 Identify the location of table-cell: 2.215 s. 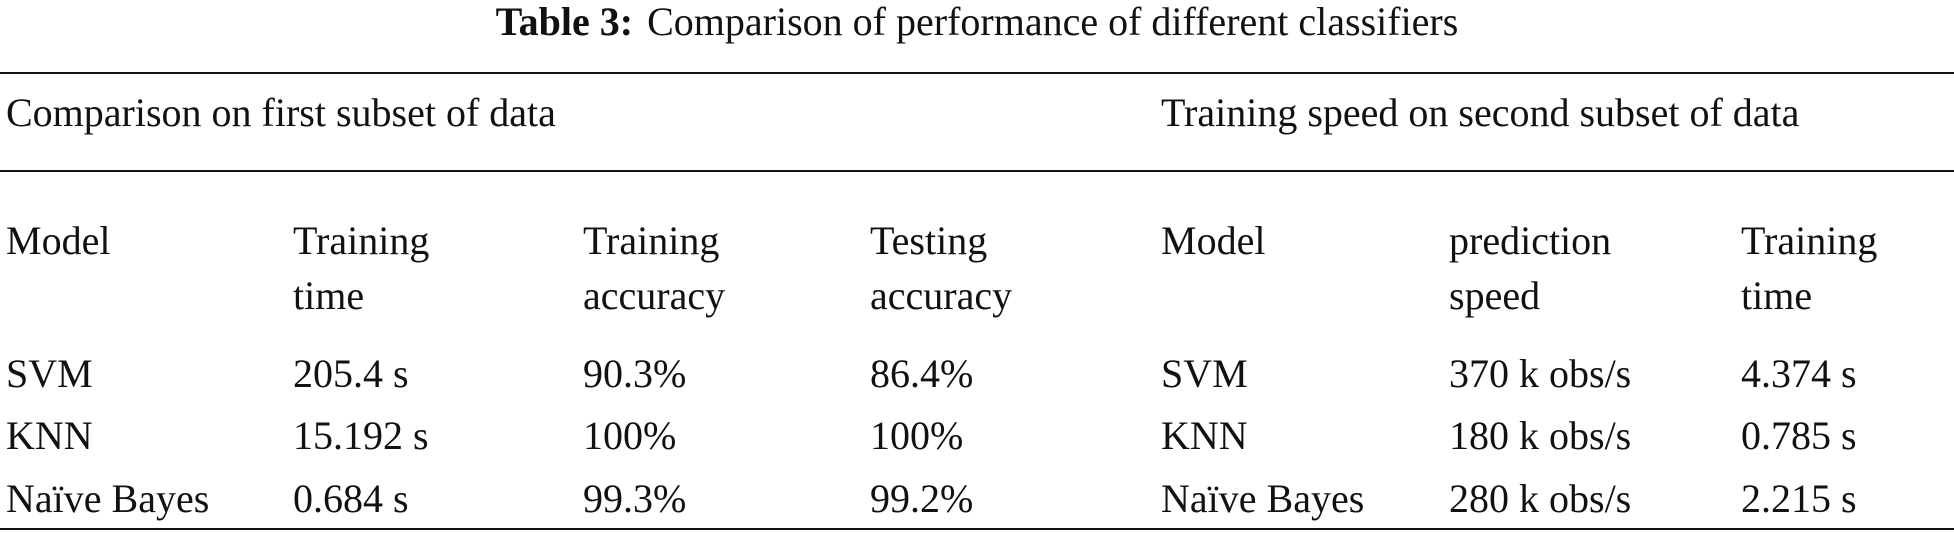
(1799, 498).